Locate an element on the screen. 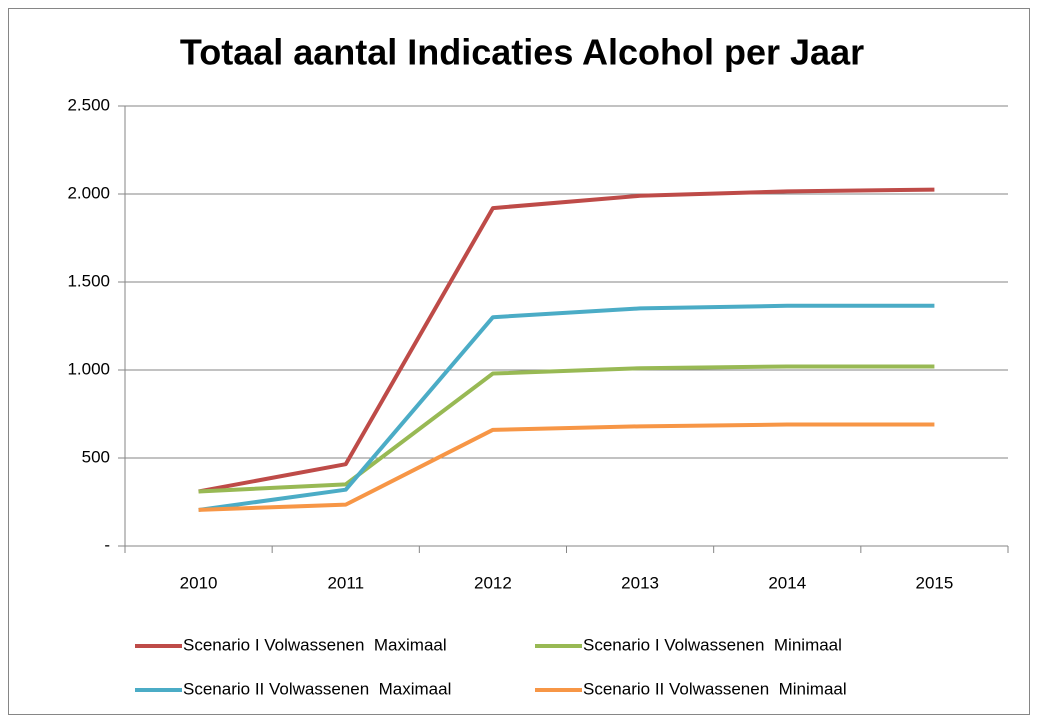 Image resolution: width=1039 pixels, height=717 pixels. legend-label: Scenario I Volwassenen Maximaal is located at coordinates (315, 644).